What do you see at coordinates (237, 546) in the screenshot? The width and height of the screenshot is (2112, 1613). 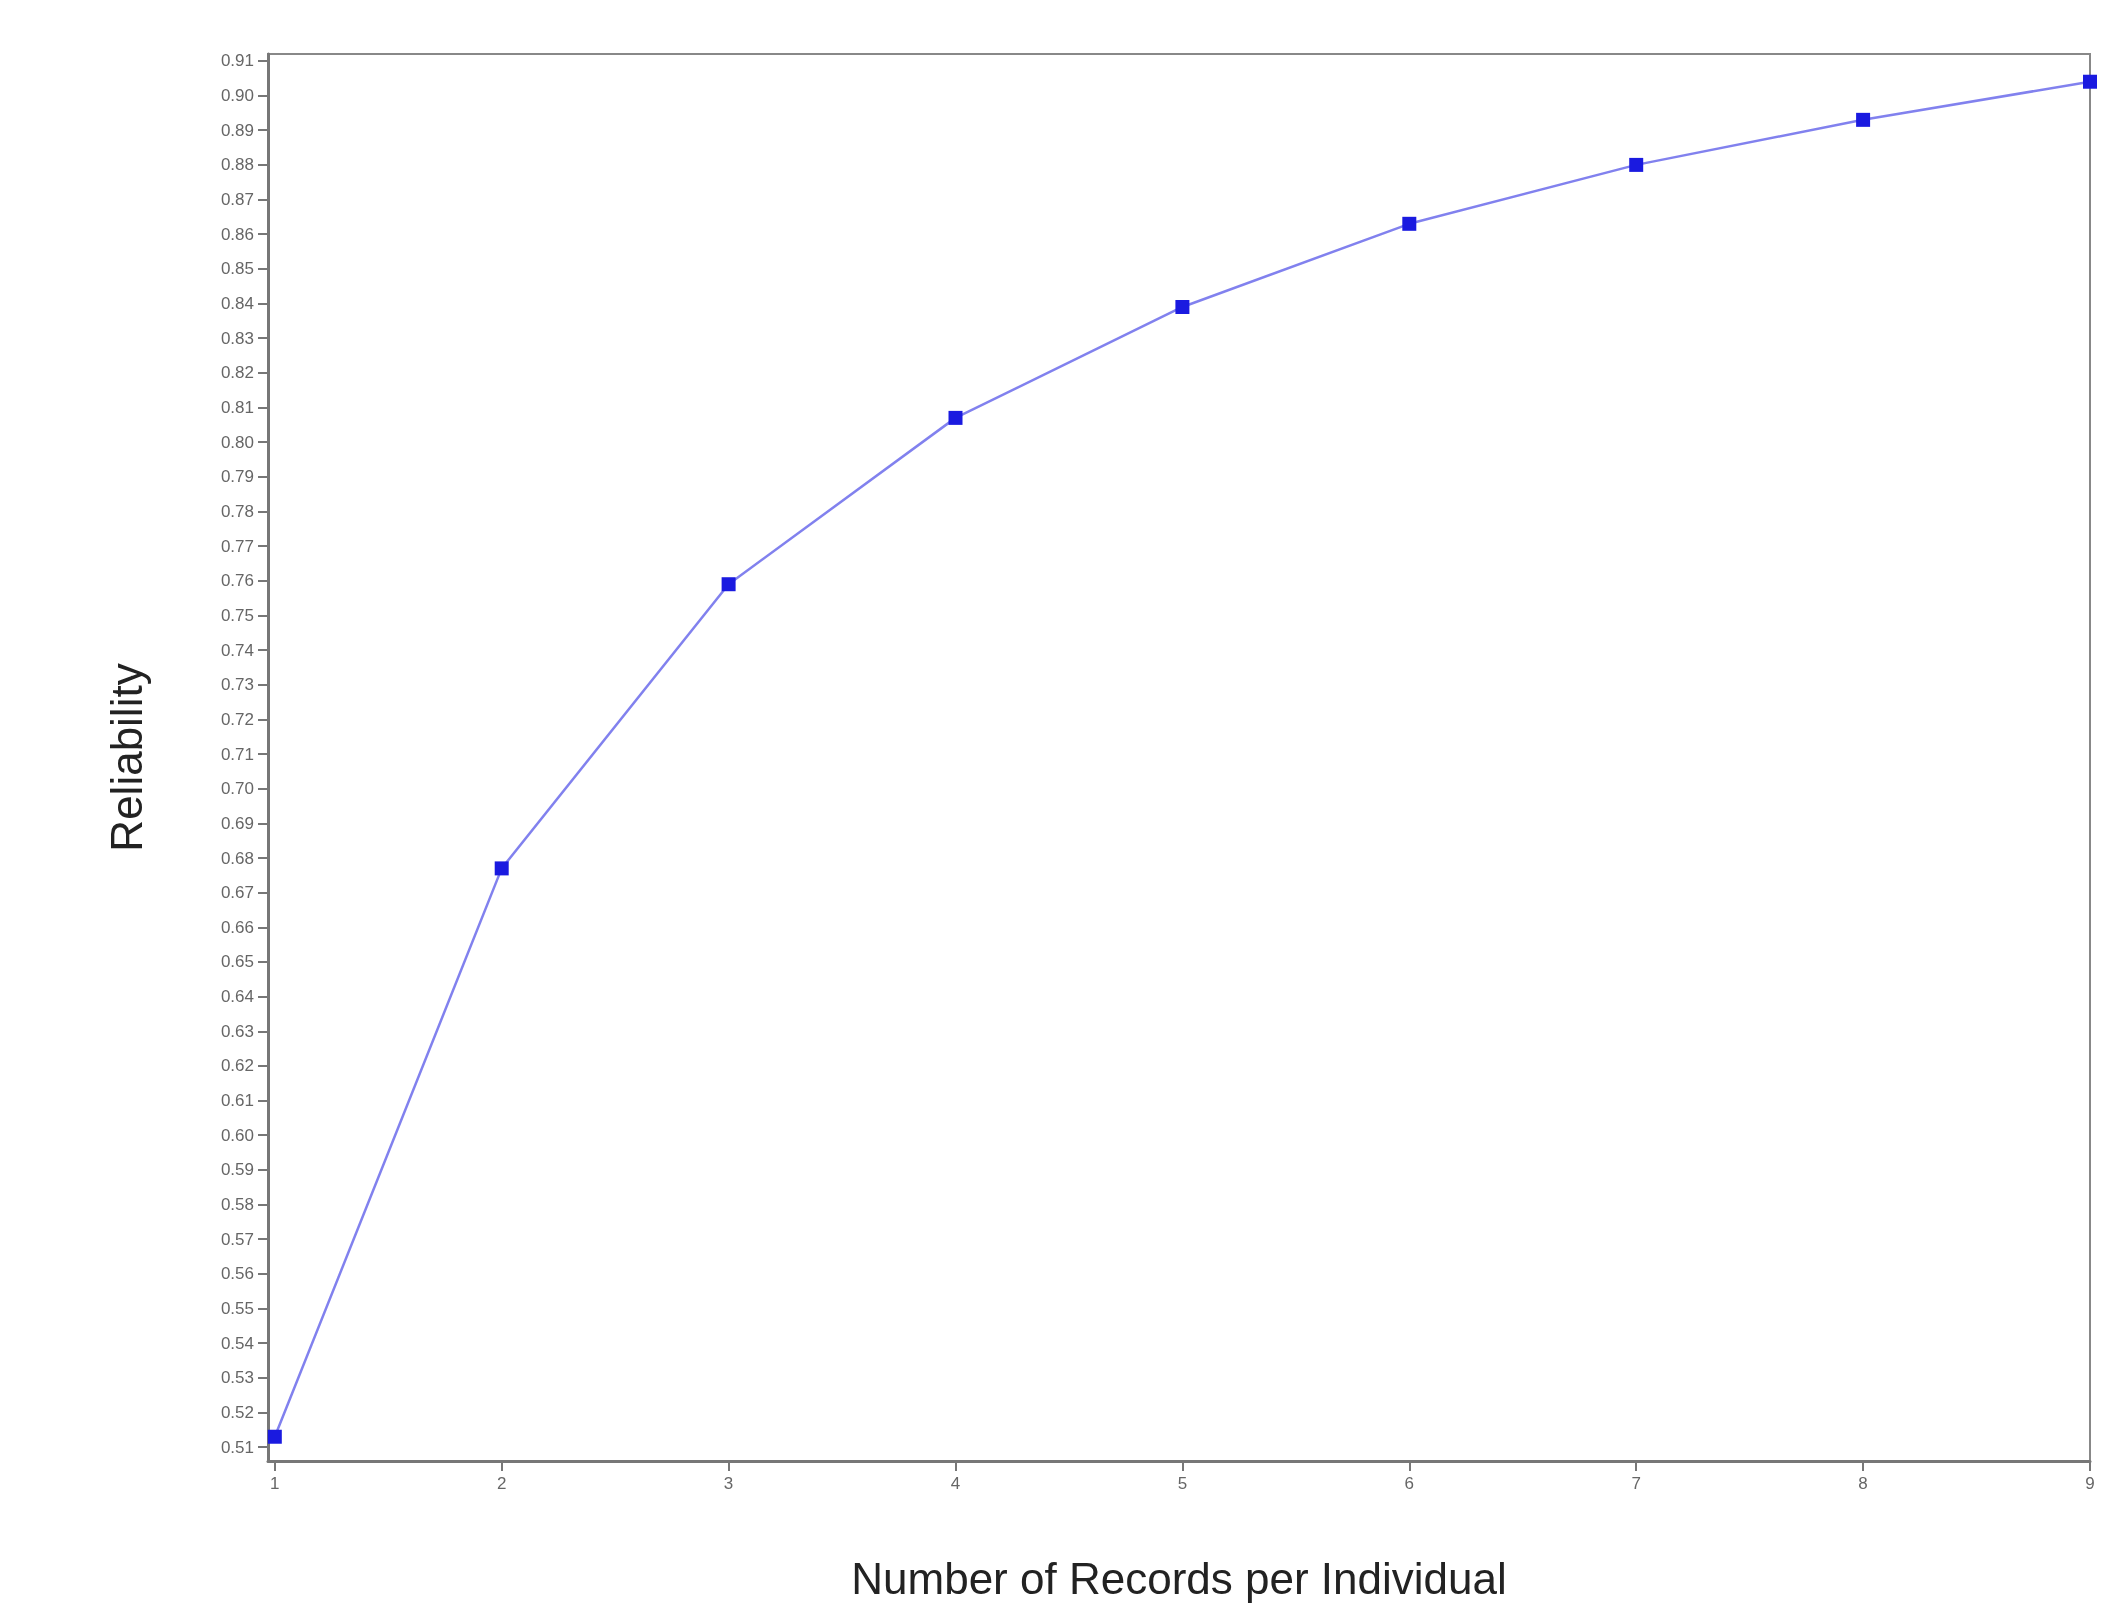 I see `y-tick-label: 0.77` at bounding box center [237, 546].